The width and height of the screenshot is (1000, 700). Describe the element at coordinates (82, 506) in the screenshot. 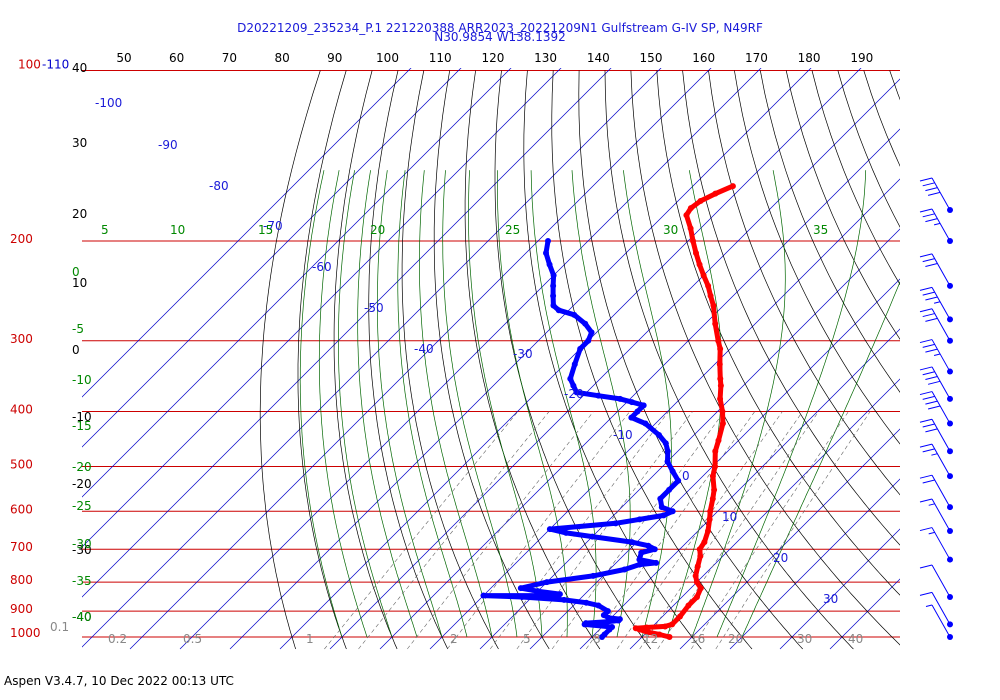

I see `moist-adiabat-label: -25` at that location.